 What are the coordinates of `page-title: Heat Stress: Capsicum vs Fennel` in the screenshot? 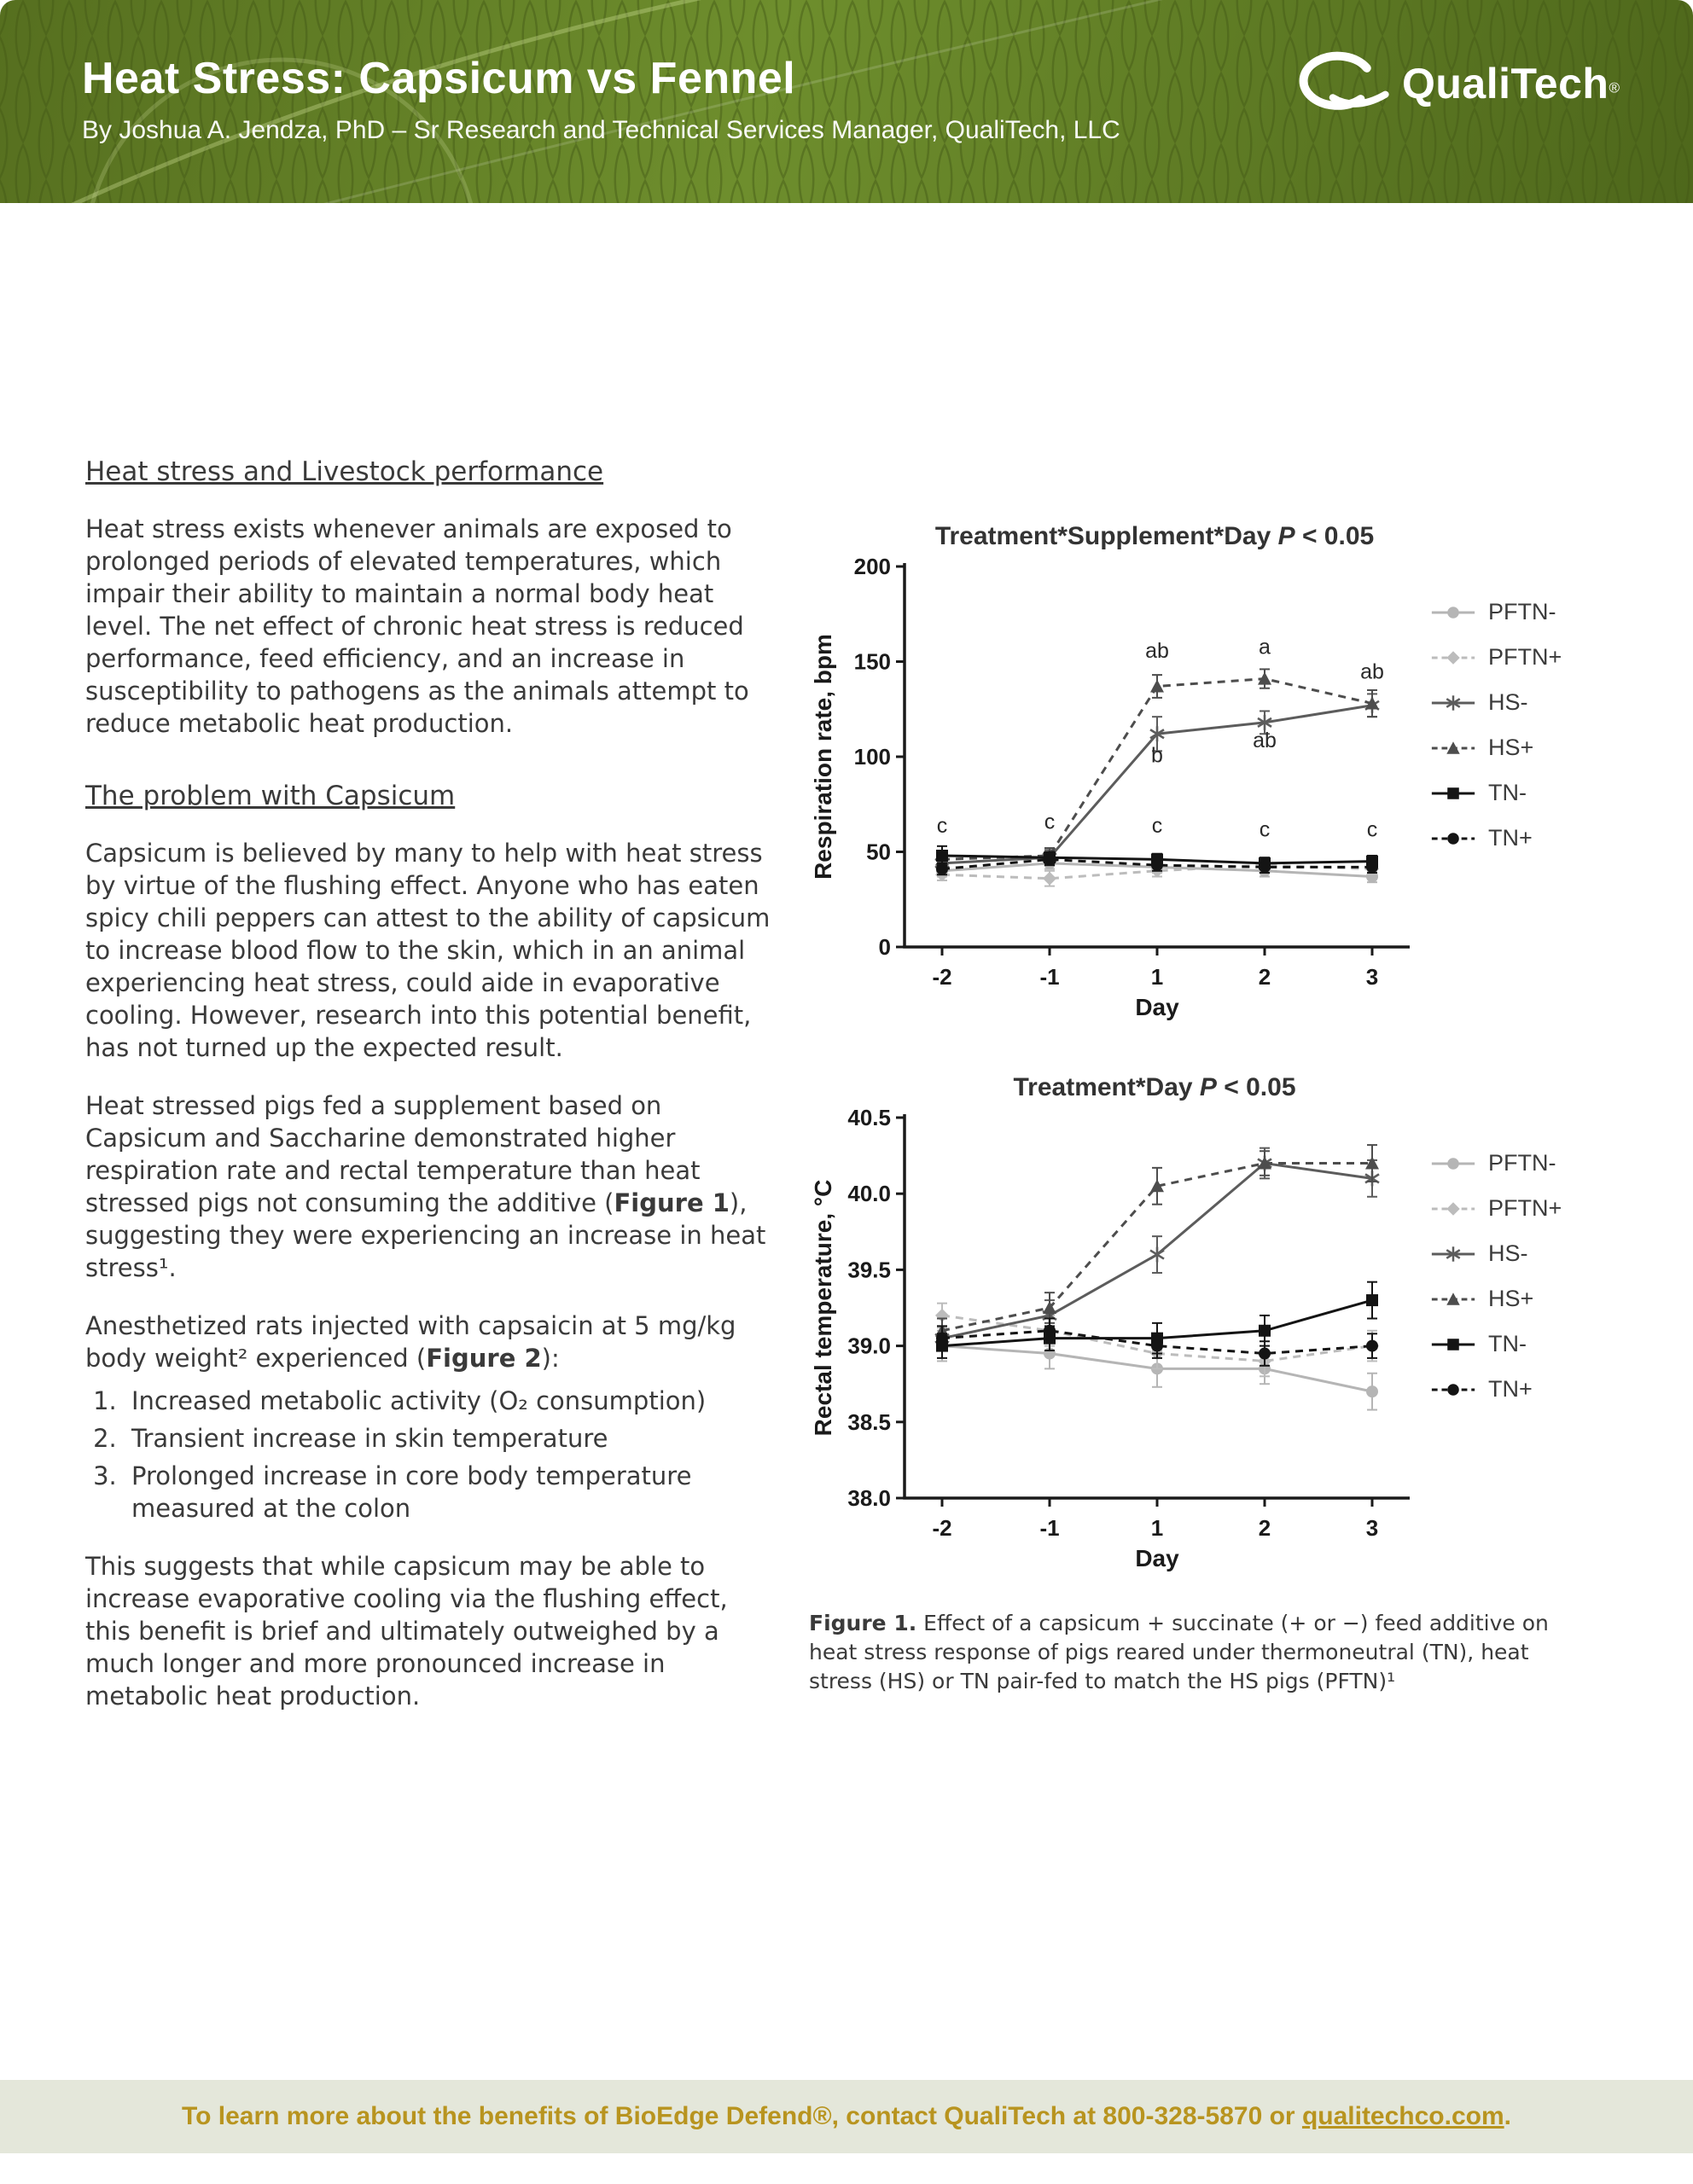 It's located at (439, 78).